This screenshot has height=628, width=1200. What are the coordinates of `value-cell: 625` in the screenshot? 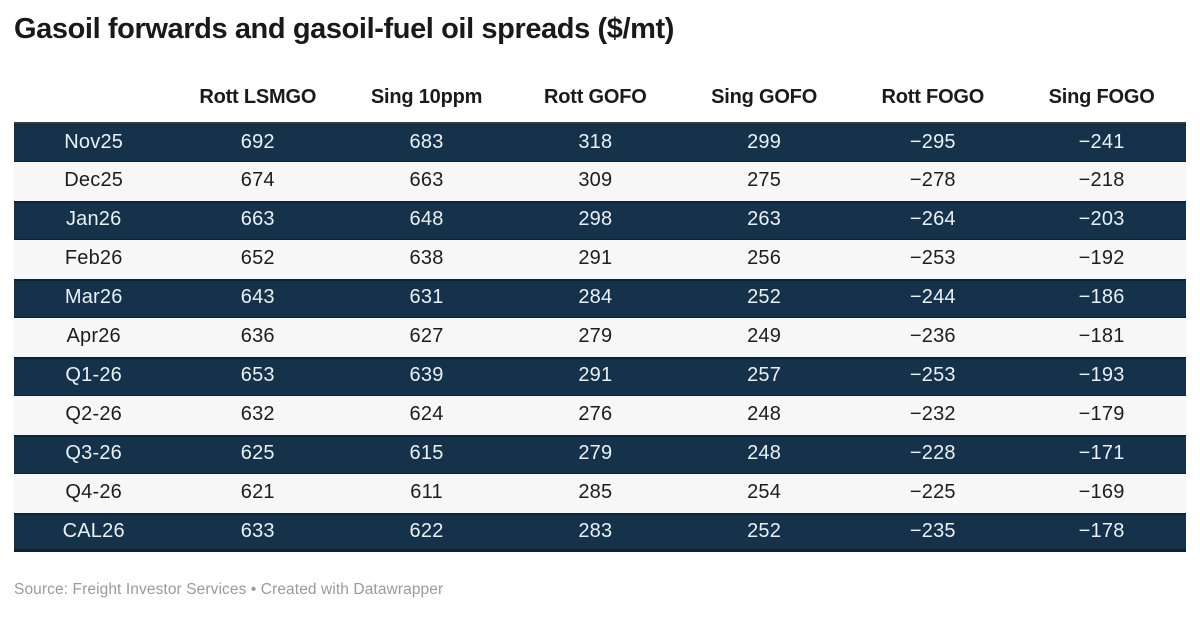 It's located at (257, 453).